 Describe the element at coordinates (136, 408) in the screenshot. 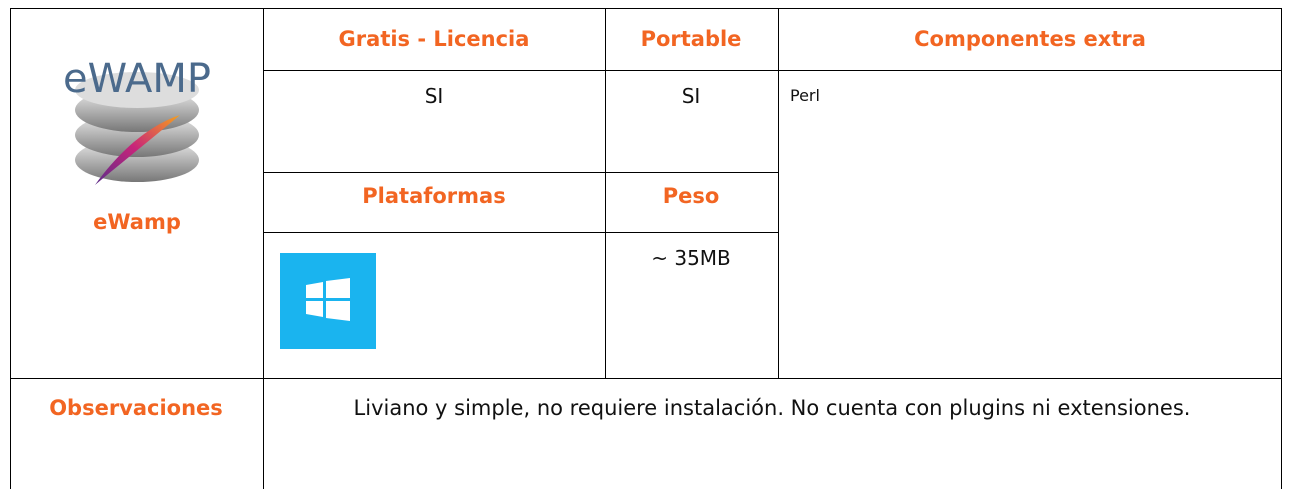

I see `header: Observaciones` at that location.